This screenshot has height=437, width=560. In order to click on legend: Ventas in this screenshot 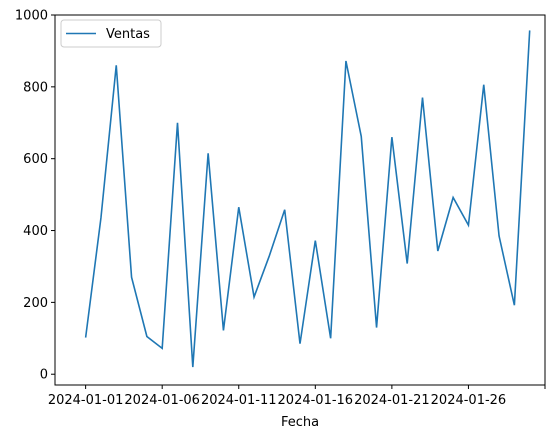, I will do `click(111, 33)`.